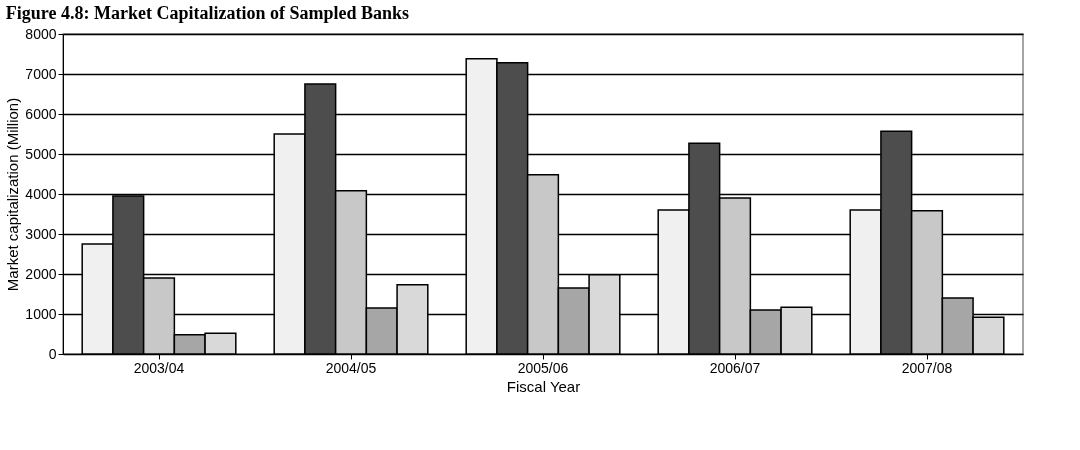 Image resolution: width=1080 pixels, height=450 pixels. Describe the element at coordinates (41, 313) in the screenshot. I see `y-tick-label: 1000` at that location.